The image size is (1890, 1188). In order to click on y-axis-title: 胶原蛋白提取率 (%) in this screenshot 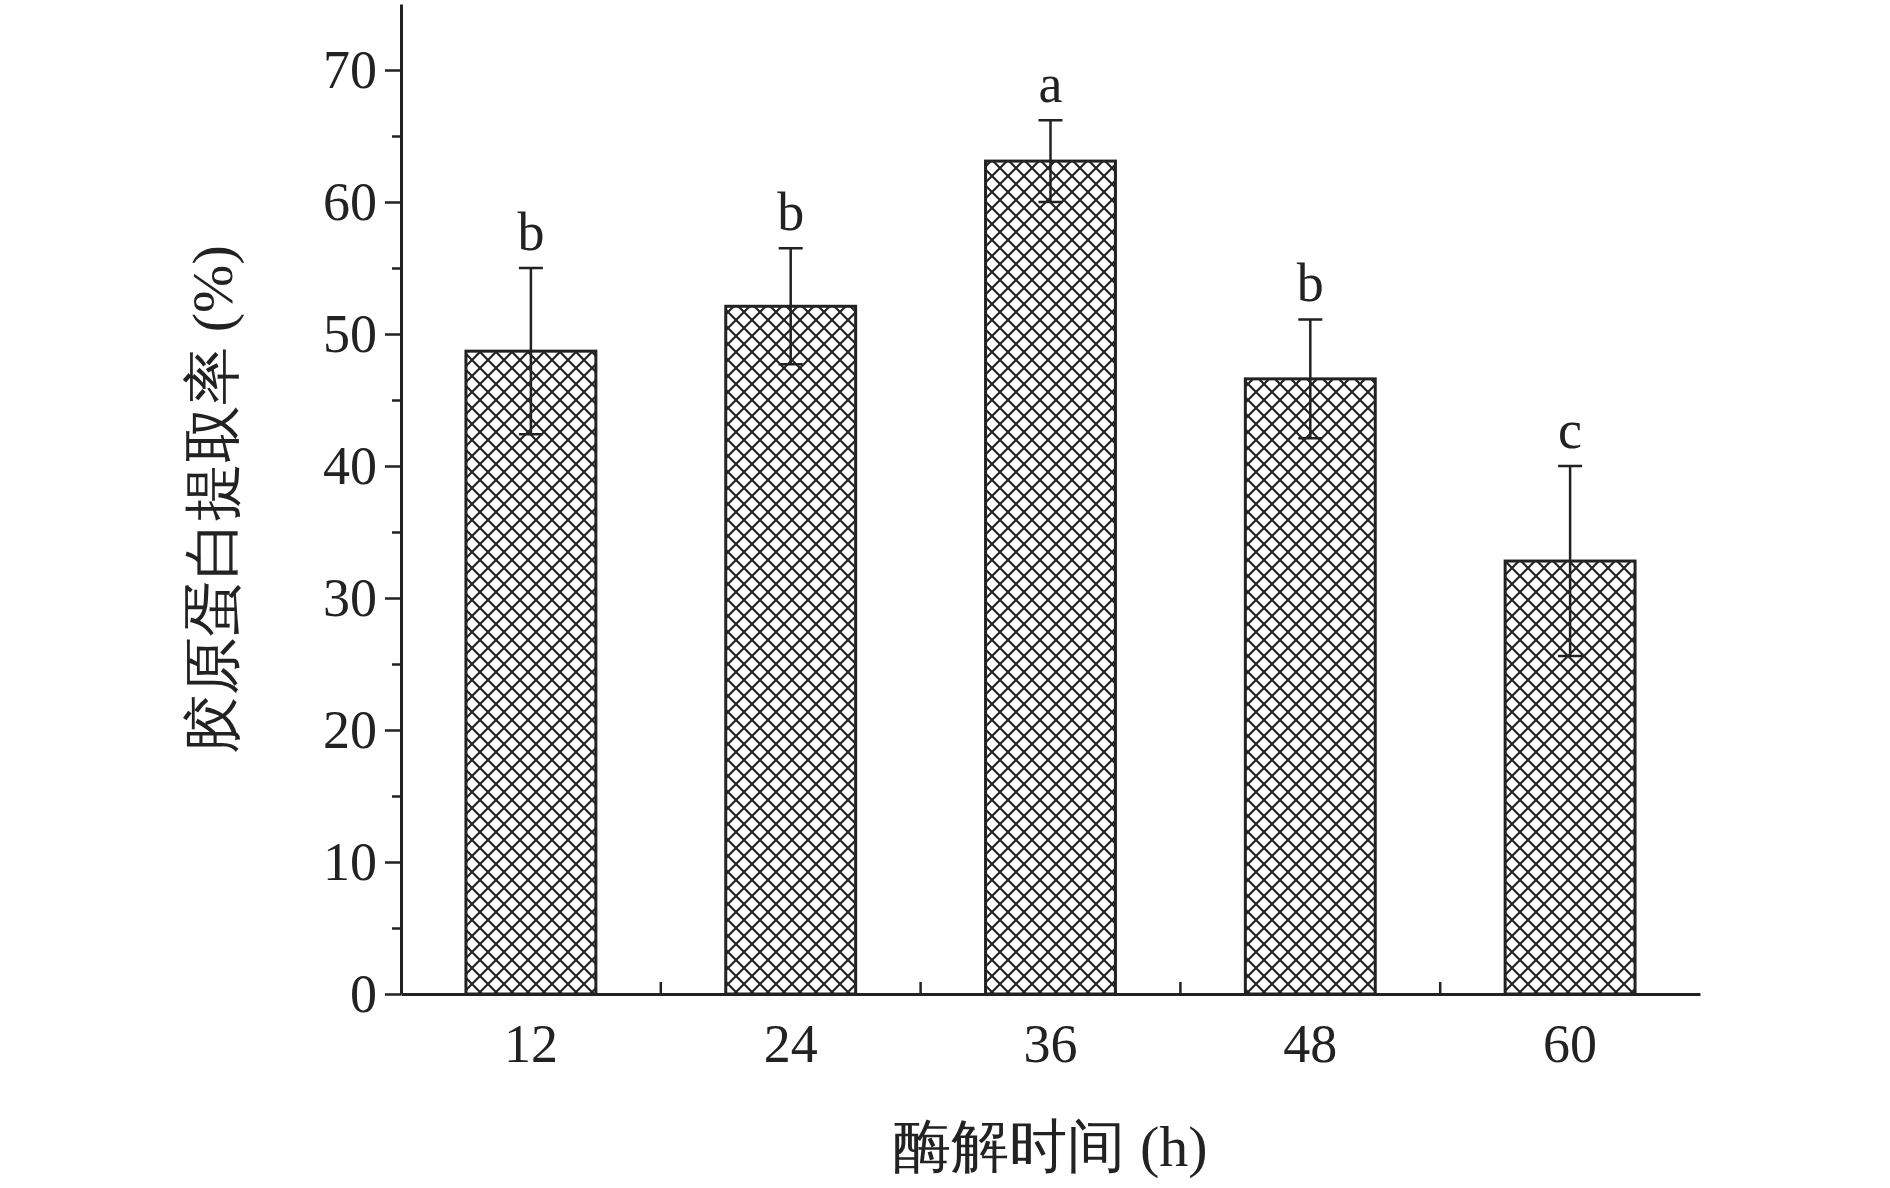, I will do `click(212, 499)`.